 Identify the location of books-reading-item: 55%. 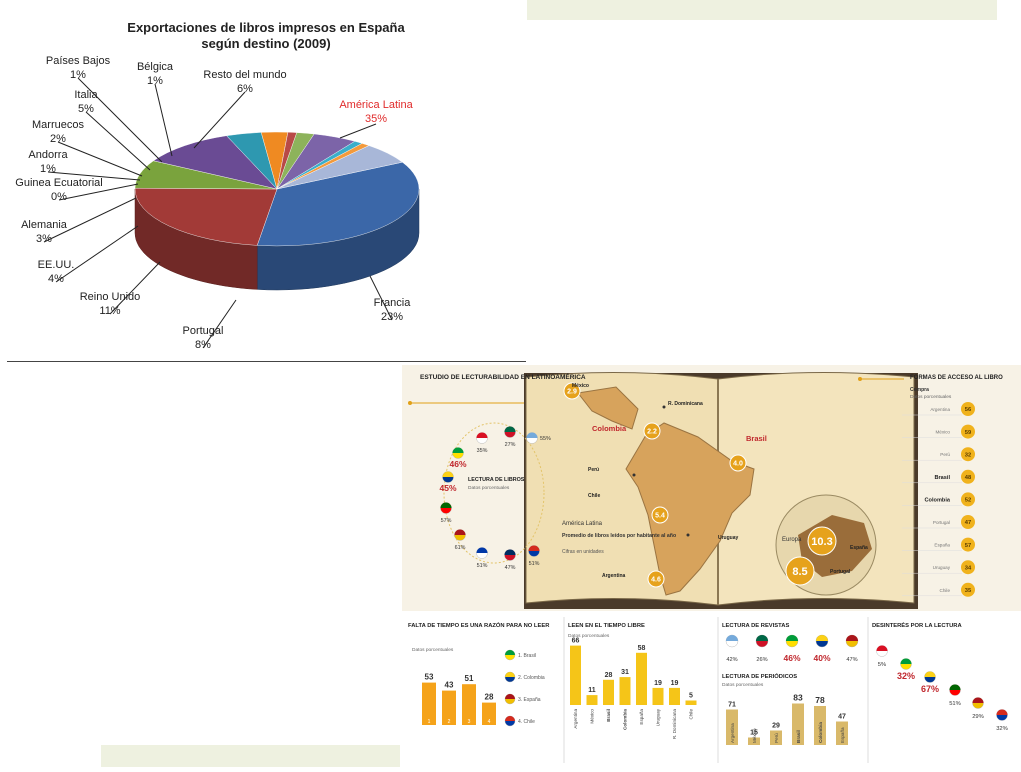
(538, 438).